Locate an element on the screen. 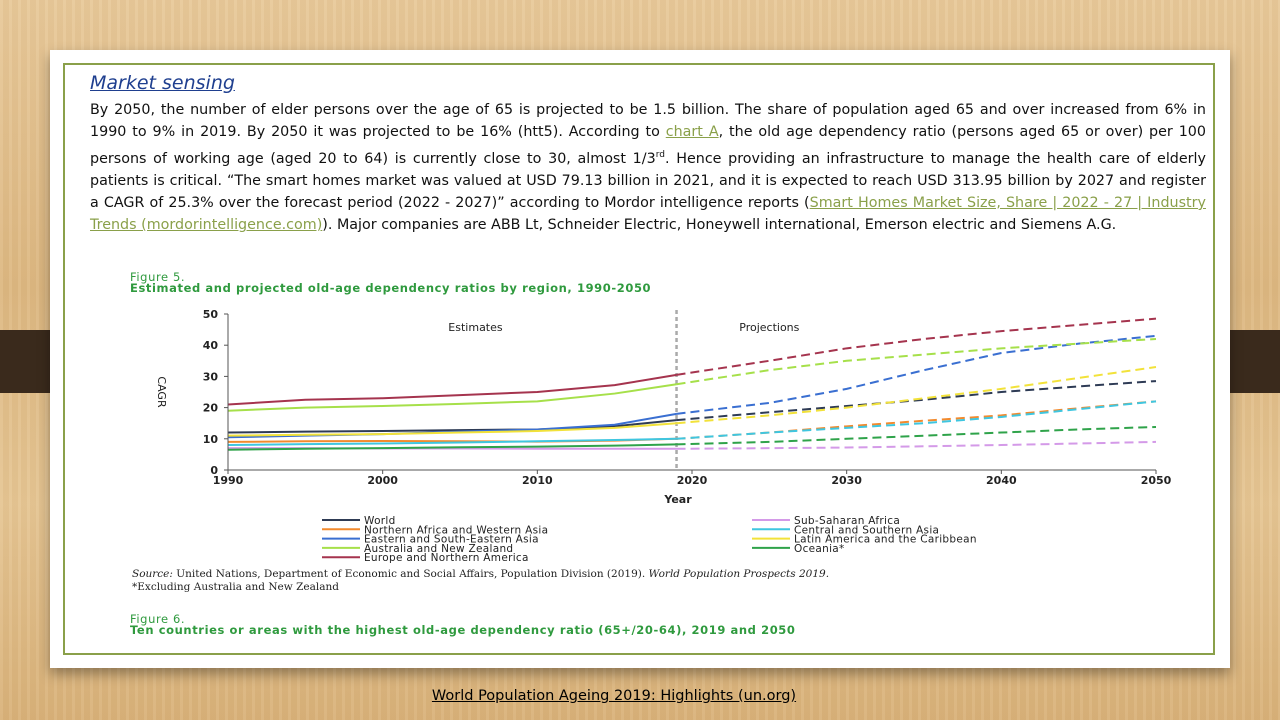 The height and width of the screenshot is (720, 1280). legend-entry: Europe and Northern America is located at coordinates (446, 558).